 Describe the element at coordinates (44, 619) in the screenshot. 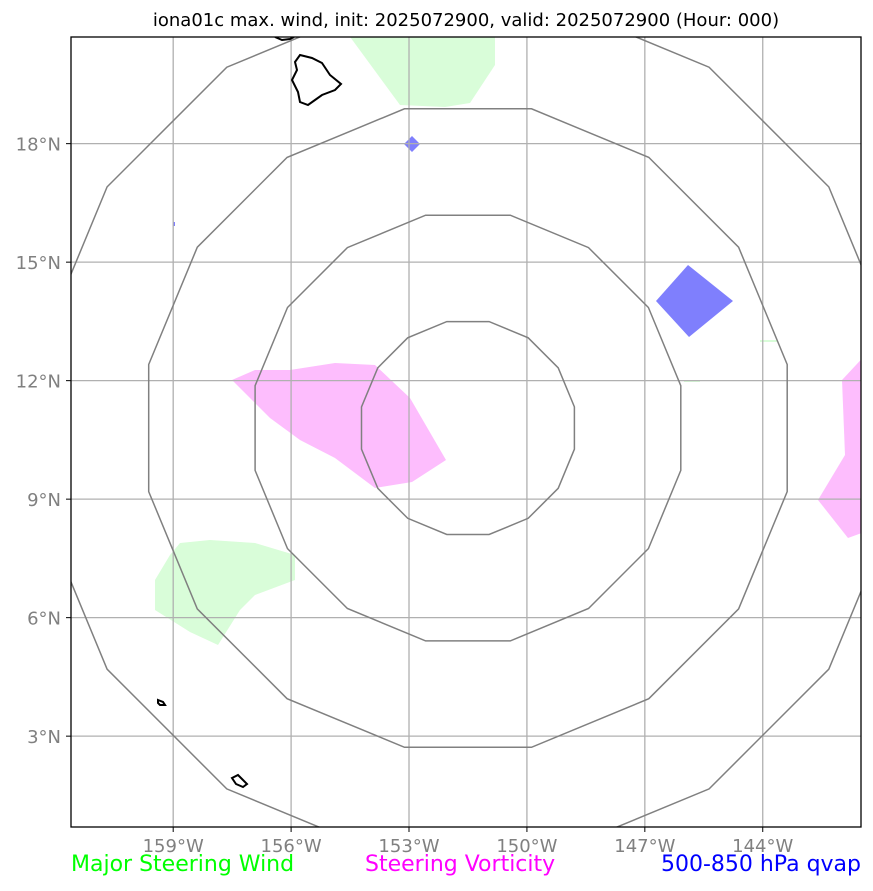

I see `lat-tick-label: 6°N` at that location.